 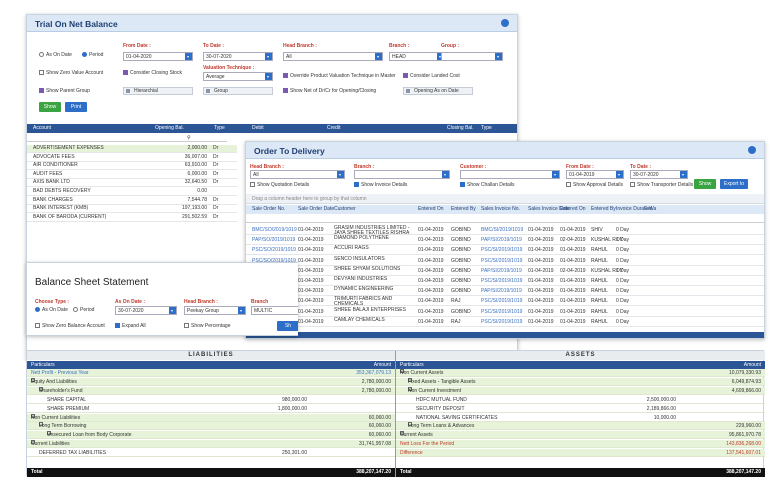 I want to click on balance-row: − Current Assets 95,861,970.78, so click(x=580, y=435).